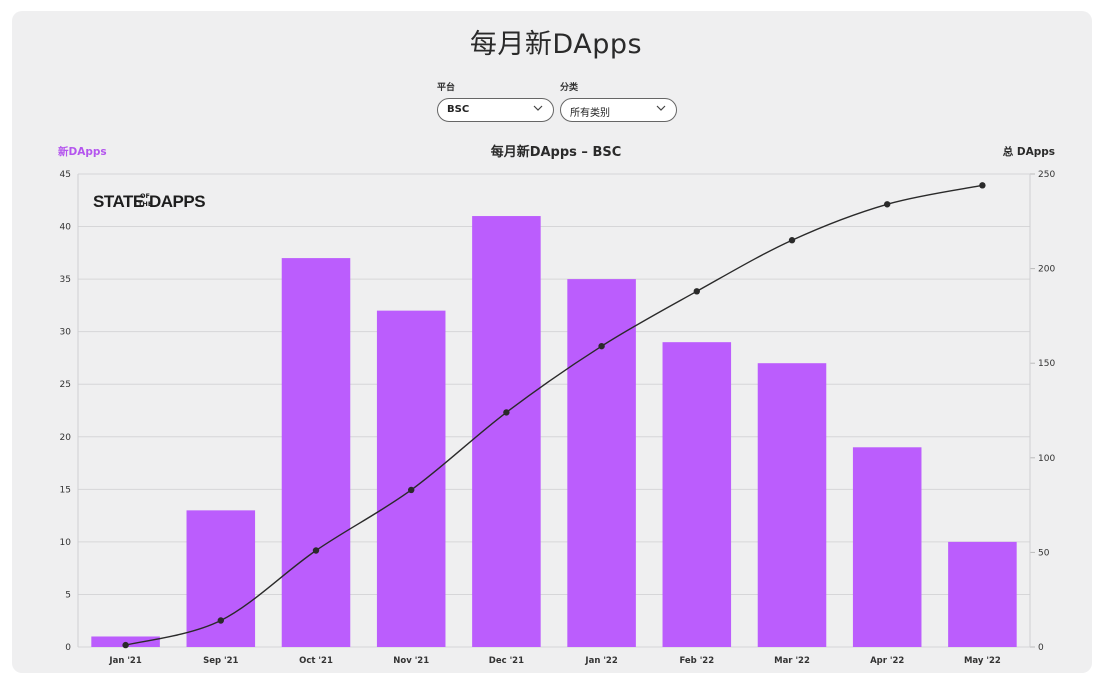 This screenshot has width=1112, height=693. Describe the element at coordinates (696, 661) in the screenshot. I see `x-tick-label: Feb '22` at that location.